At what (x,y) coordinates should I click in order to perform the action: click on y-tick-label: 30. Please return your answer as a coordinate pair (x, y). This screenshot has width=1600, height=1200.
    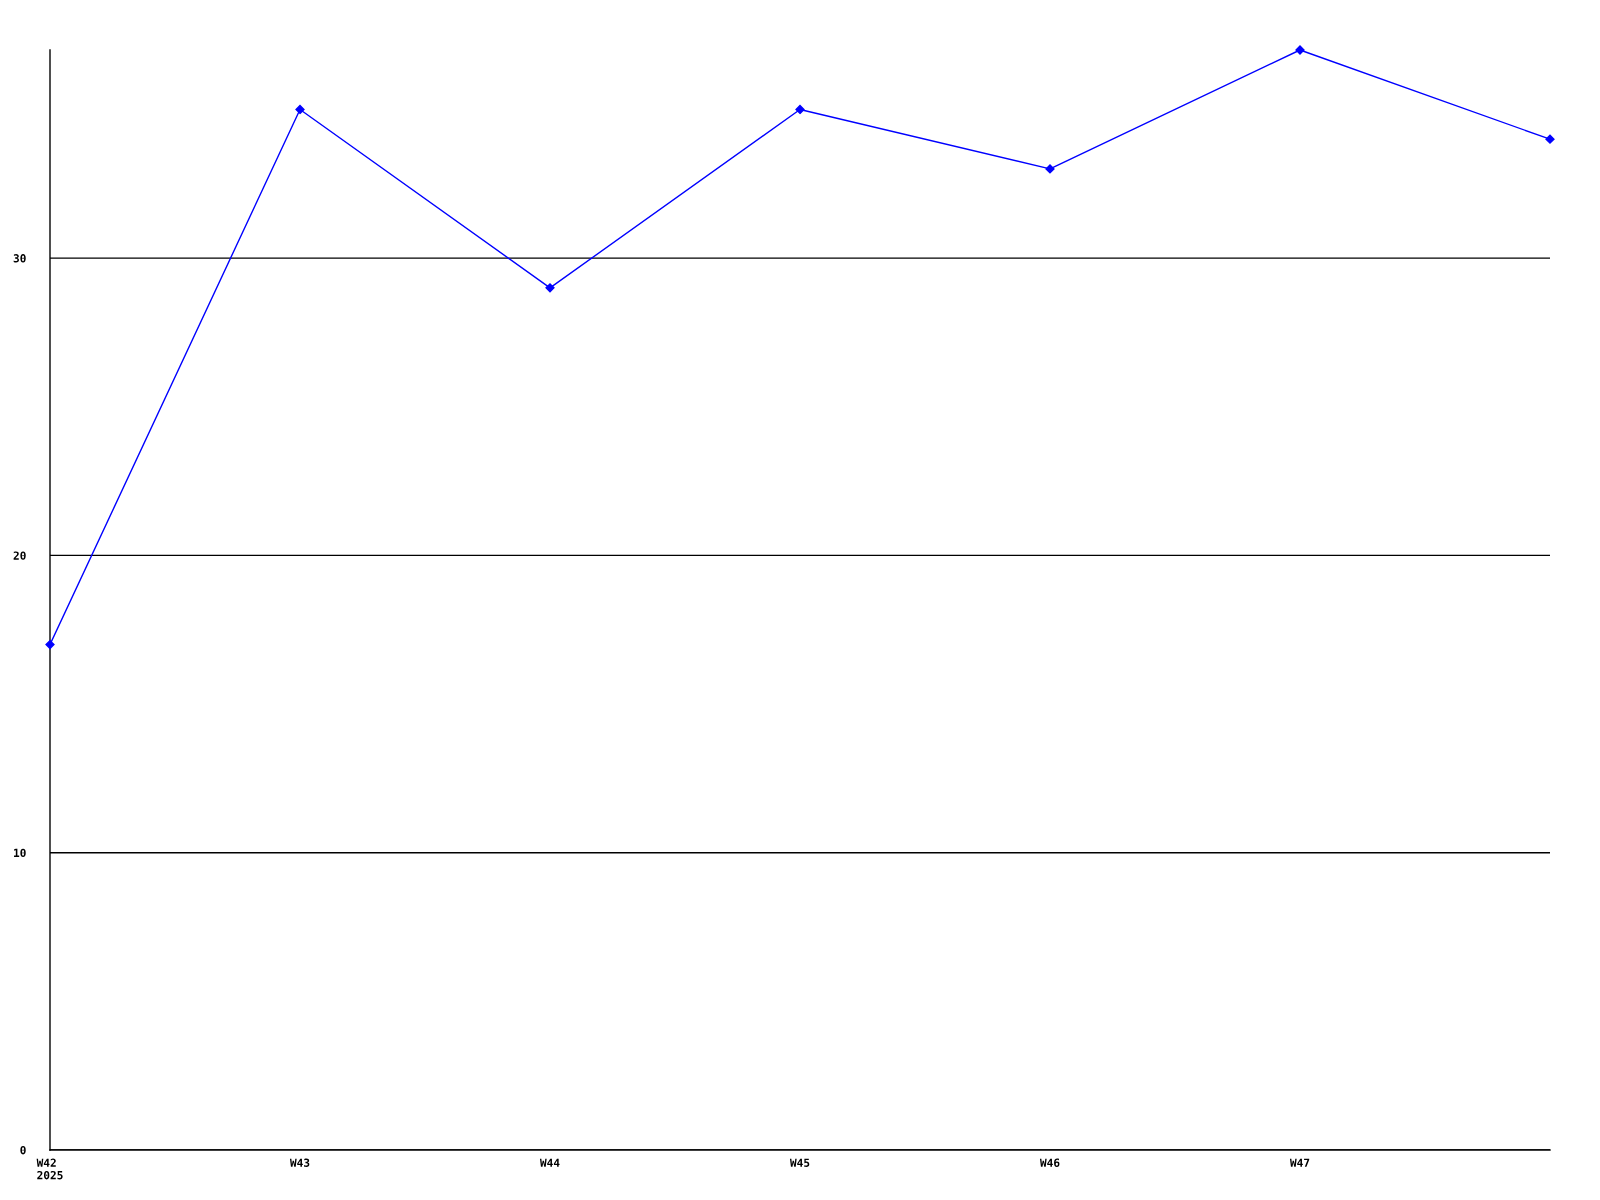
    Looking at the image, I should click on (19, 258).